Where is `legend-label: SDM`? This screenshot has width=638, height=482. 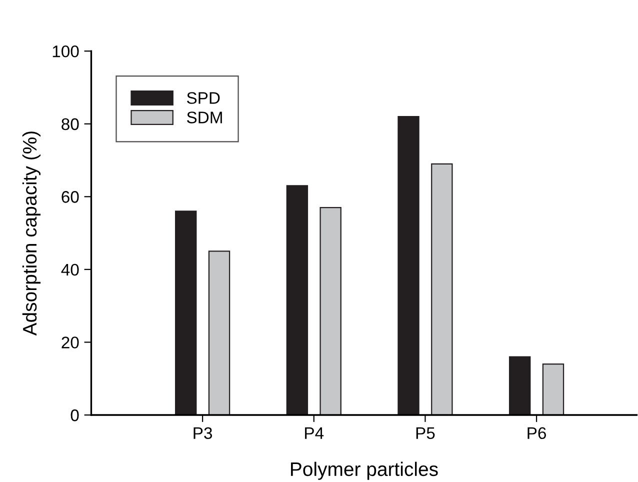 legend-label: SDM is located at coordinates (204, 118).